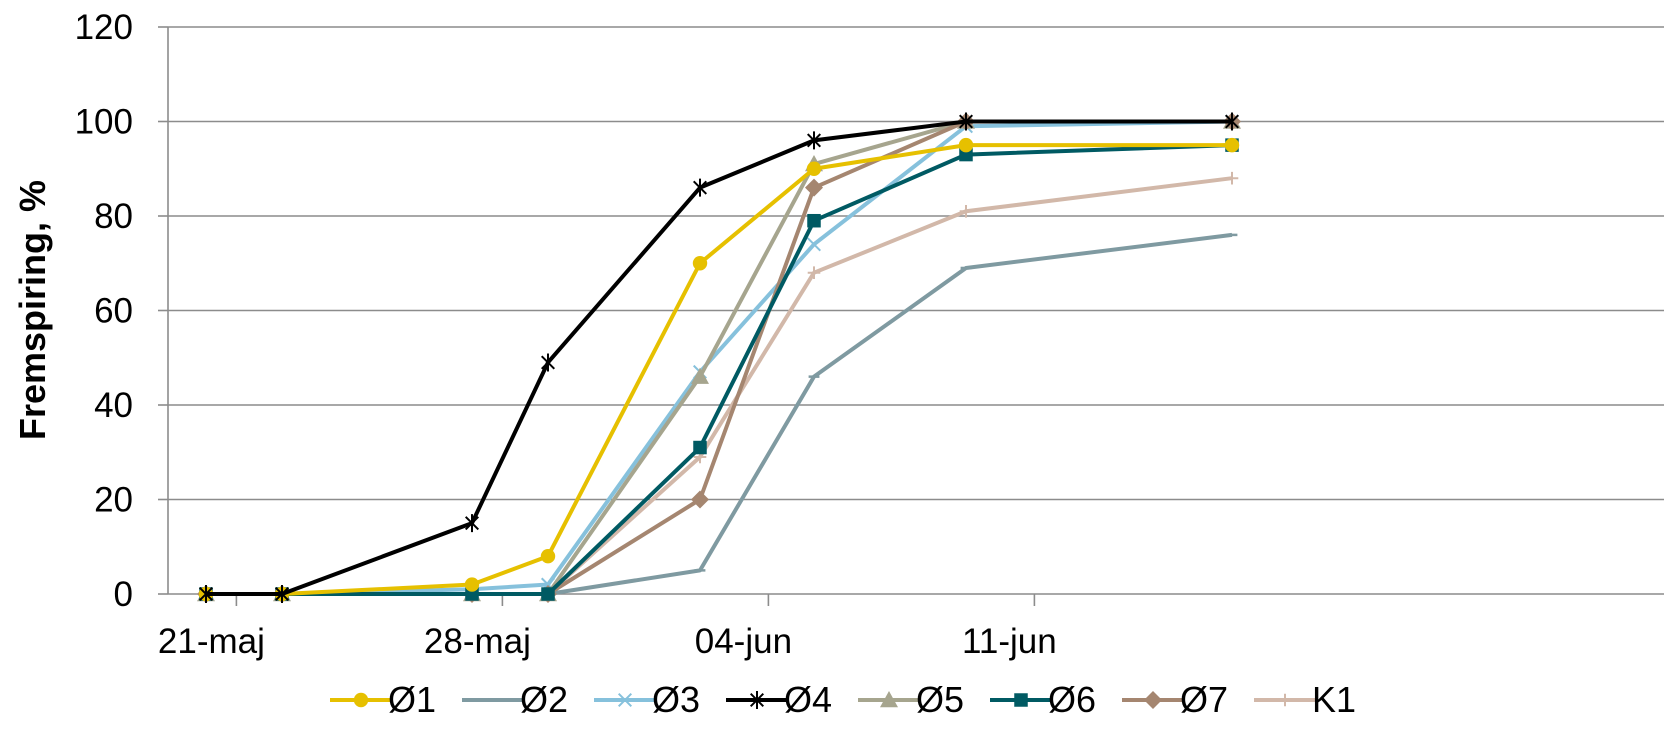 This screenshot has height=735, width=1674. What do you see at coordinates (843, 699) in the screenshot?
I see `legend: Ø1 Ø2 Ø3 Ø4 Ø5 Ø6 Ø7 K1` at bounding box center [843, 699].